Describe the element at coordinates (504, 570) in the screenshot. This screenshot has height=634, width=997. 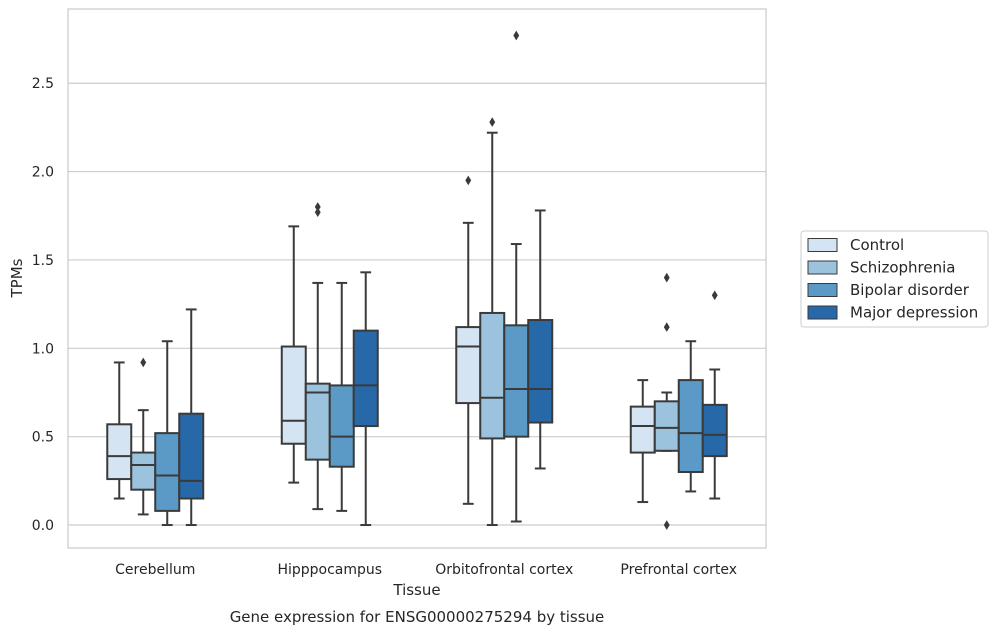
I see `x-tick-label: Orbitofrontal cortex` at that location.